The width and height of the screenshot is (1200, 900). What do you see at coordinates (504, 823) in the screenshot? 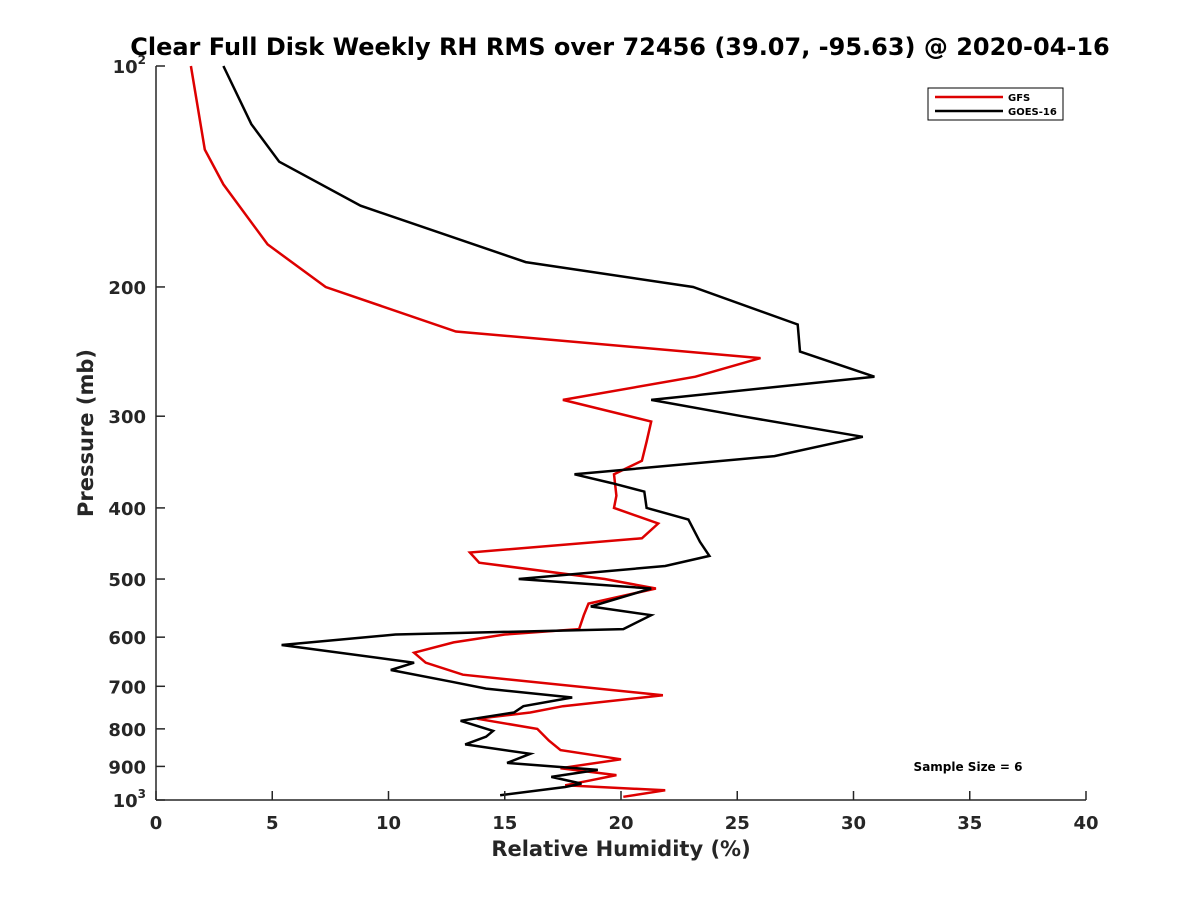
I see `x-tick-label: 15` at bounding box center [504, 823].